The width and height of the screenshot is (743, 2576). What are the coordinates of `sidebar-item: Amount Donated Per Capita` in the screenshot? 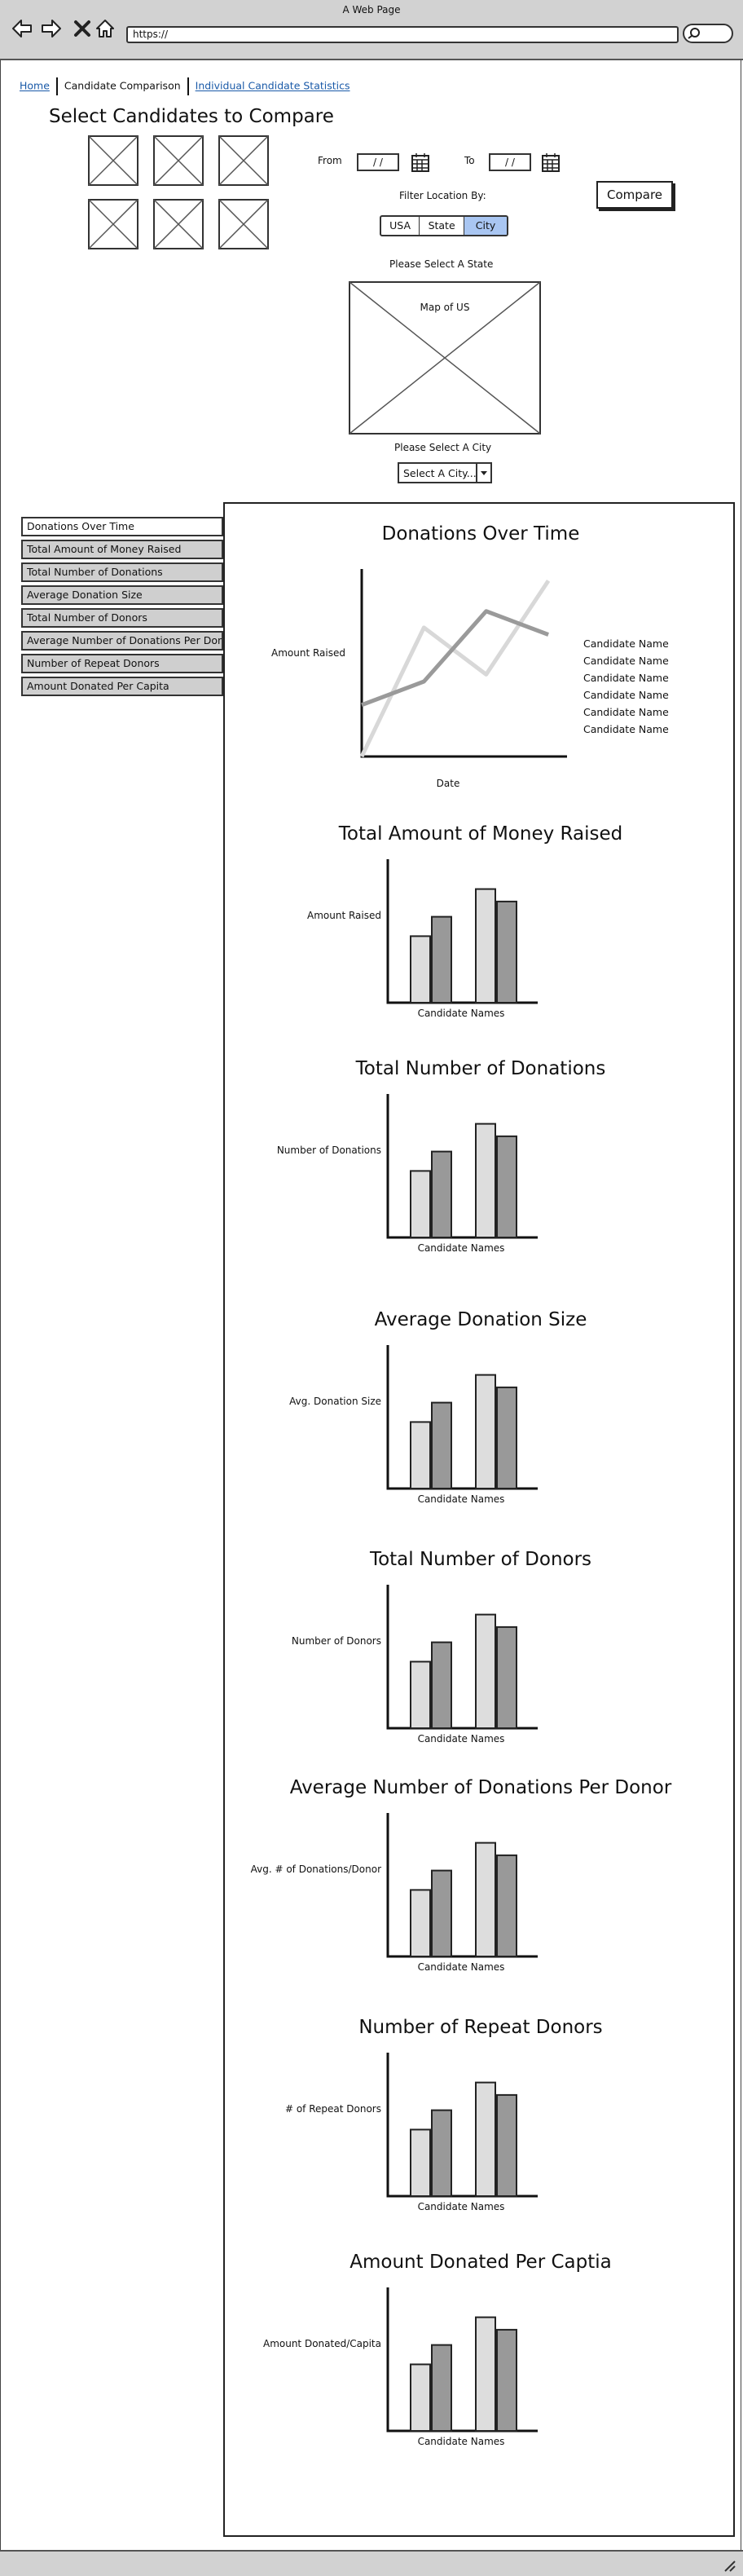 It's located at (122, 686).